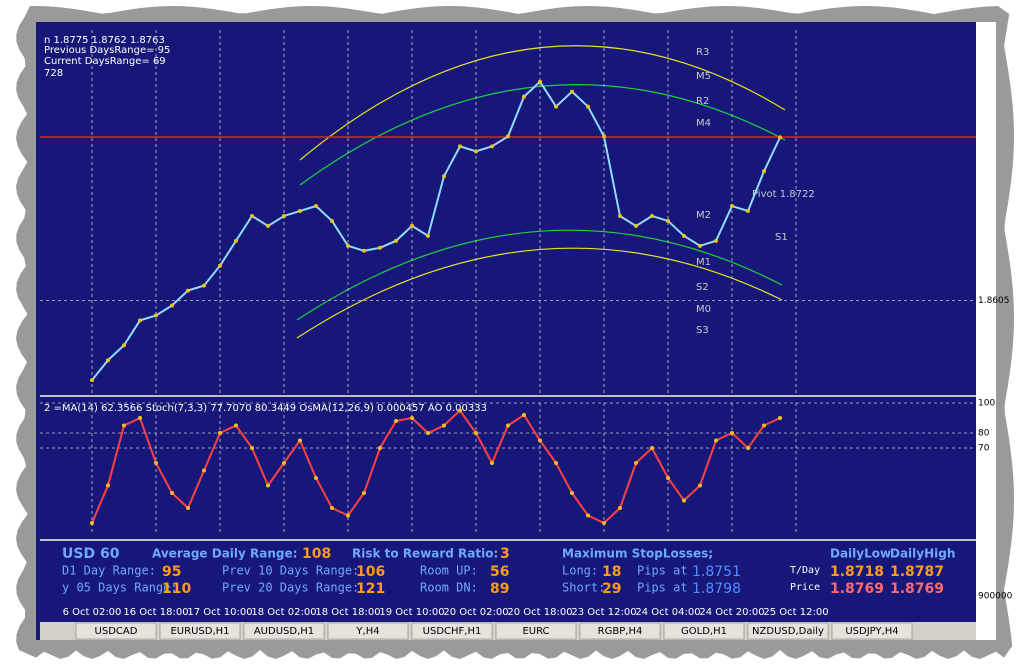 The image size is (1024, 672). Describe the element at coordinates (499, 572) in the screenshot. I see `panel-value: 56` at that location.